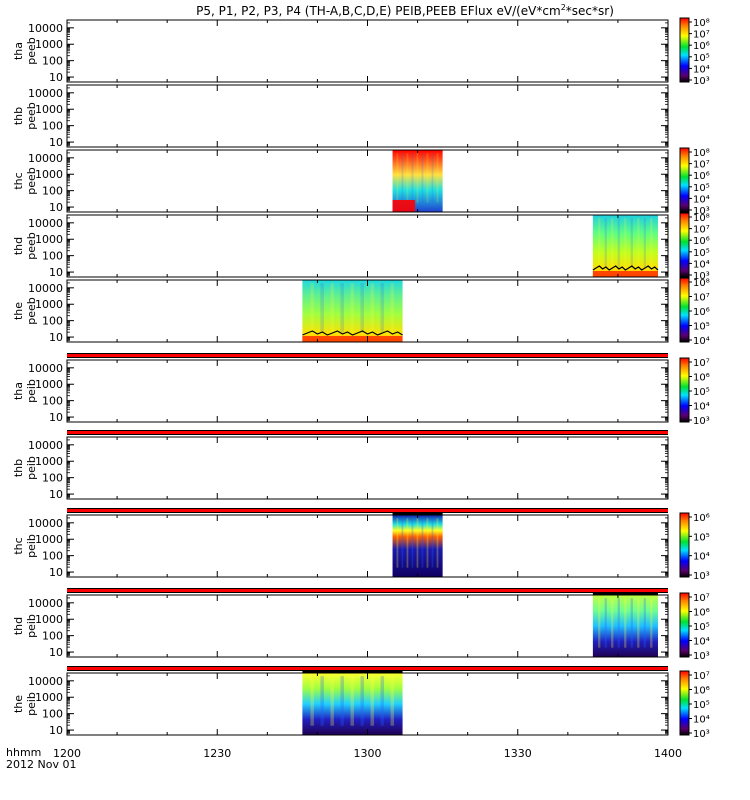 The height and width of the screenshot is (800, 750). Describe the element at coordinates (417, 546) in the screenshot. I see `spectrogram-fill` at that location.